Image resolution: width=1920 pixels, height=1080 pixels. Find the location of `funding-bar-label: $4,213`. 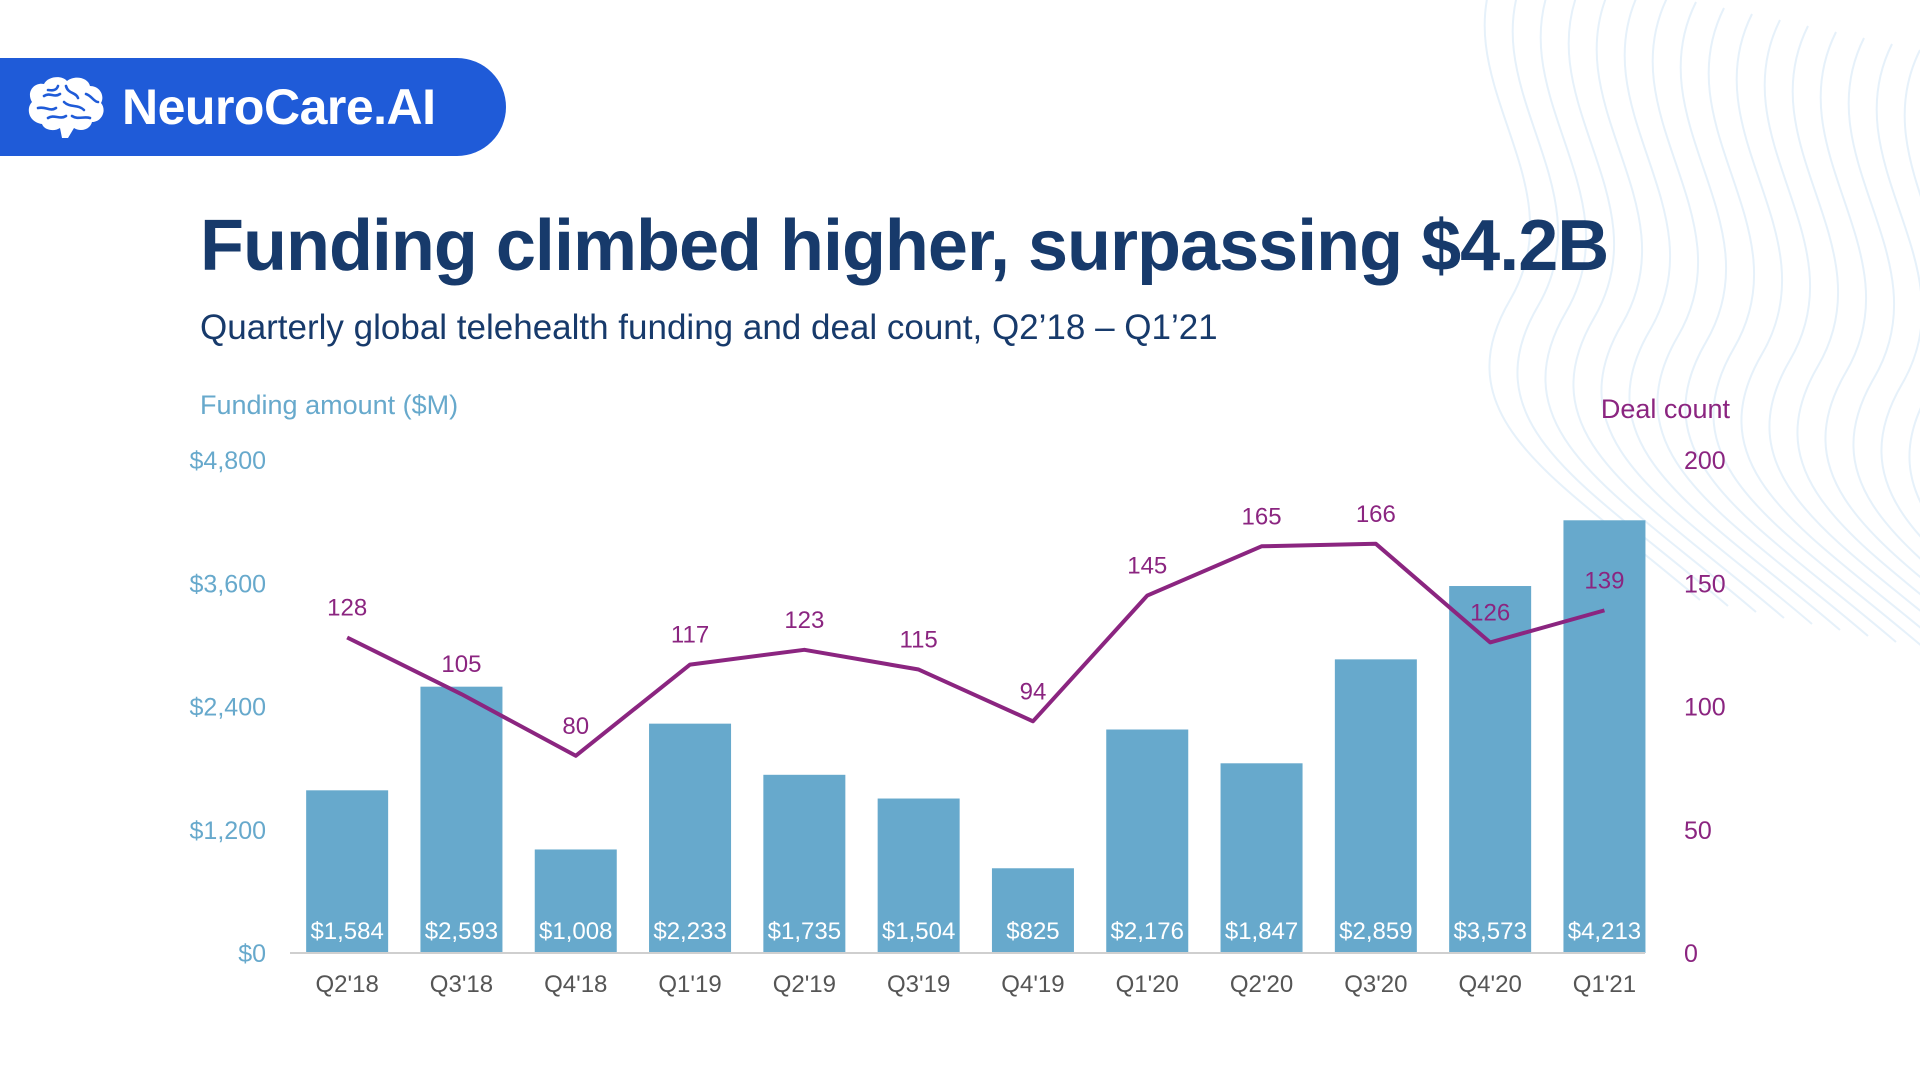

funding-bar-label: $4,213 is located at coordinates (1604, 931).